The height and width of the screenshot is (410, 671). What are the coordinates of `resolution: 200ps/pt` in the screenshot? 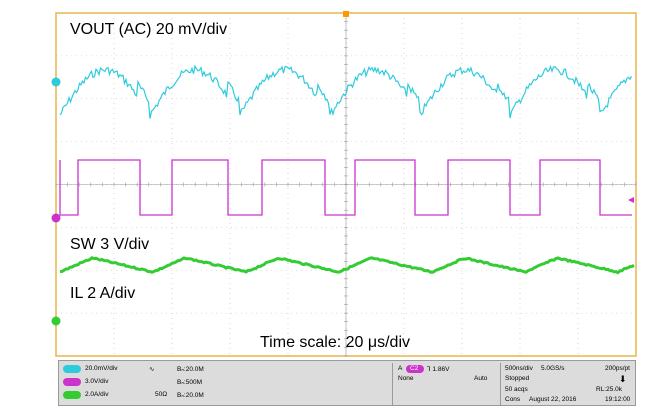 It's located at (617, 368).